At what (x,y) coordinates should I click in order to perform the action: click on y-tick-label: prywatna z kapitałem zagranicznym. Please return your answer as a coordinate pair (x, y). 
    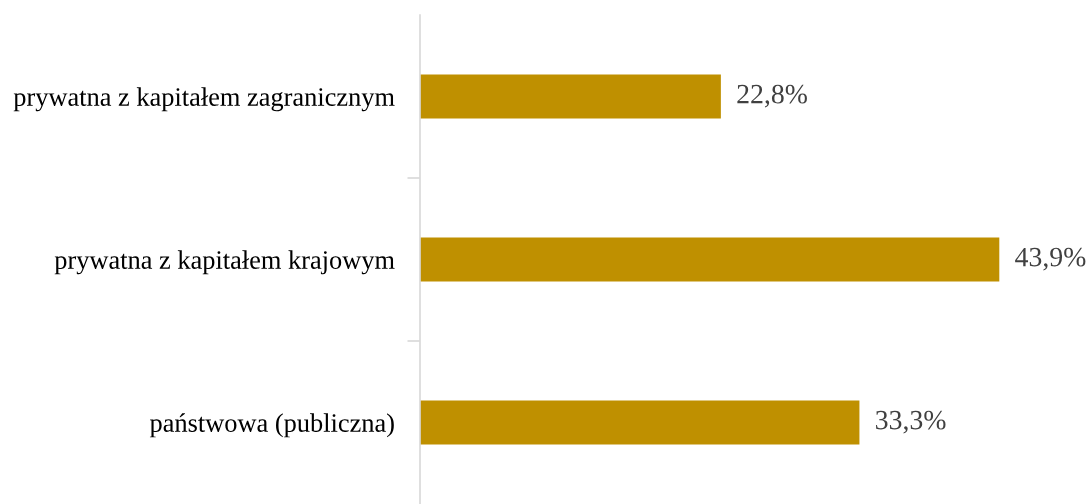
    Looking at the image, I should click on (204, 99).